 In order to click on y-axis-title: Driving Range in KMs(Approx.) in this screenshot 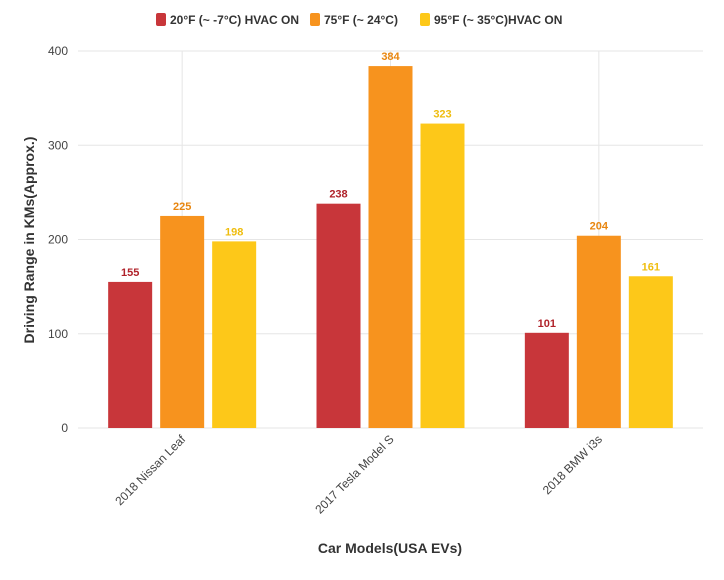, I will do `click(29, 240)`.